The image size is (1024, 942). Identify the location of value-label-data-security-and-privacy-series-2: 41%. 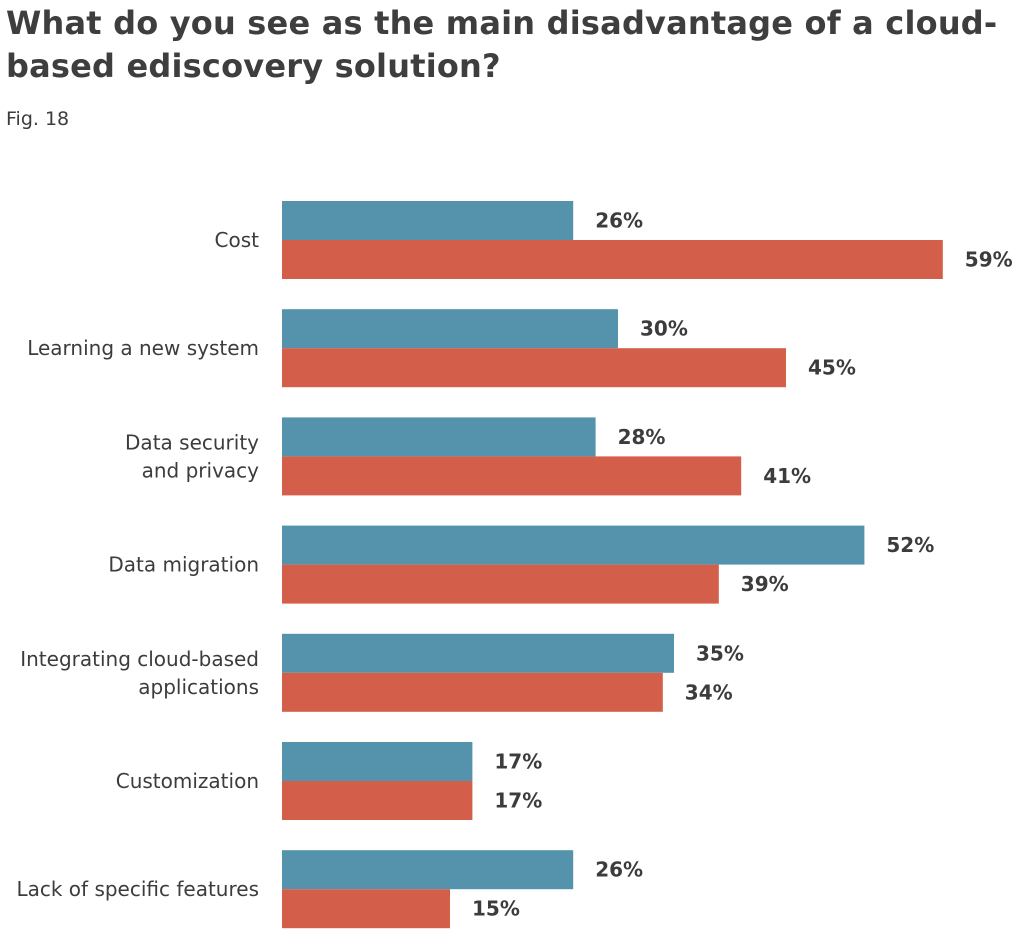
(787, 476).